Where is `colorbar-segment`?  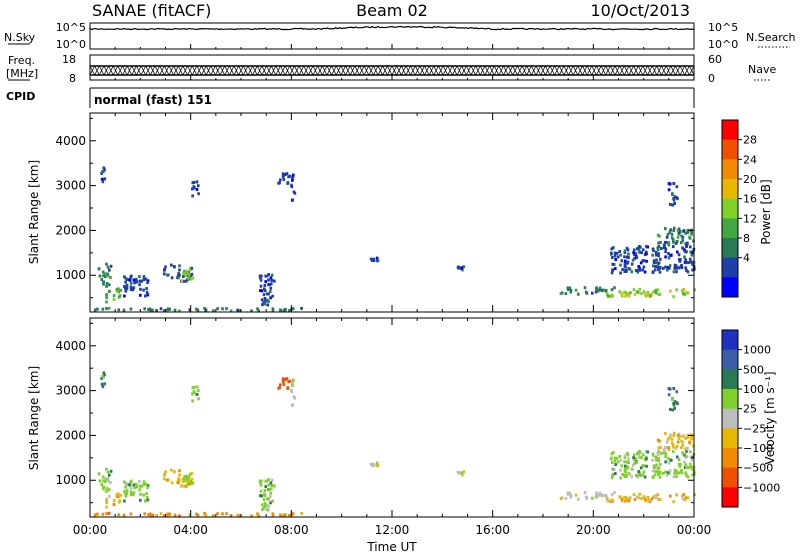
colorbar-segment is located at coordinates (730, 359).